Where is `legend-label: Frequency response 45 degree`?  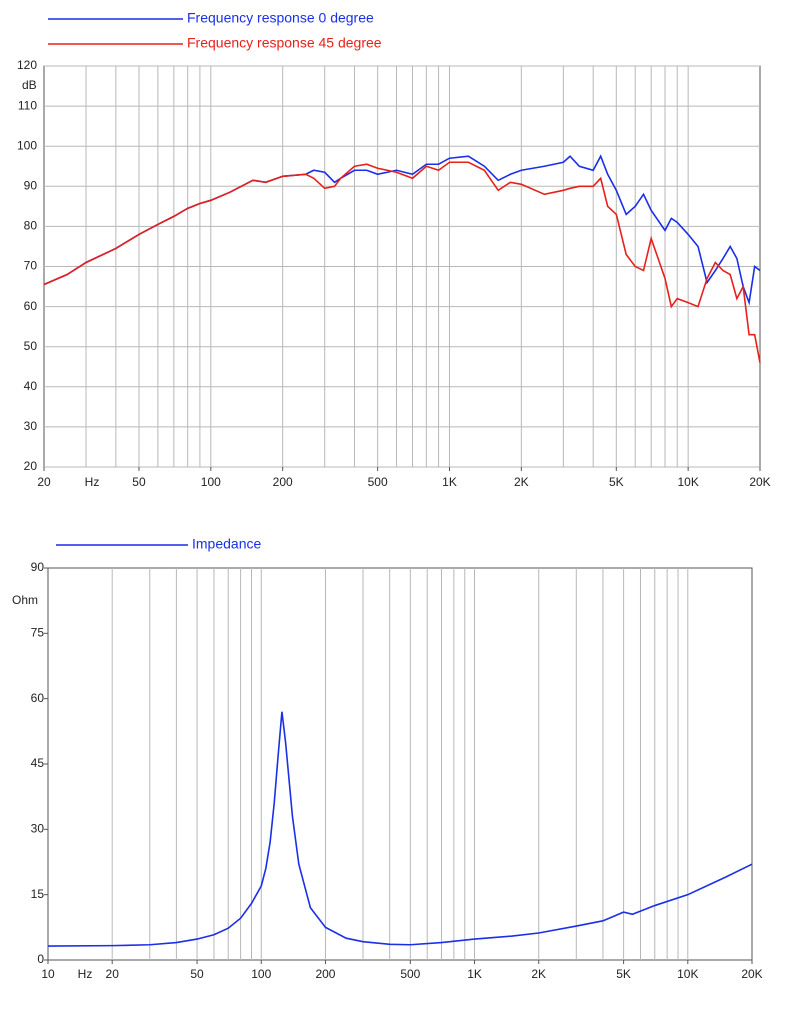 legend-label: Frequency response 45 degree is located at coordinates (284, 43).